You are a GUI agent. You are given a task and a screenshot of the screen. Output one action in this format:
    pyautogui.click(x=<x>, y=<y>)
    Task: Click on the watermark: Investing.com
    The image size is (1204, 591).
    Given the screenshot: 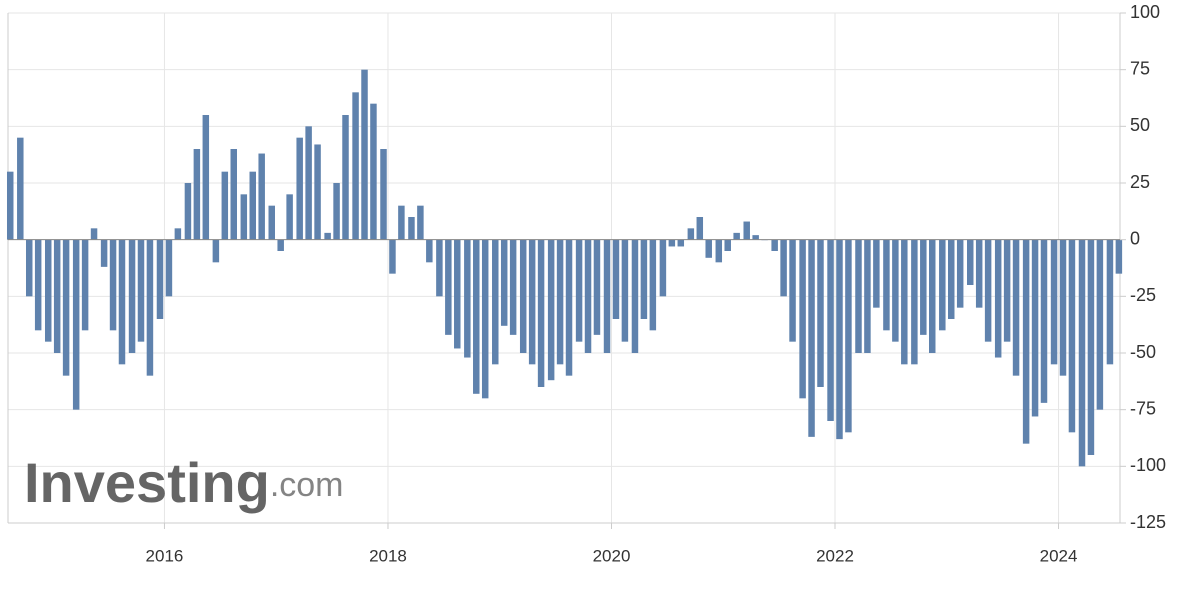 What is the action you would take?
    pyautogui.click(x=184, y=482)
    